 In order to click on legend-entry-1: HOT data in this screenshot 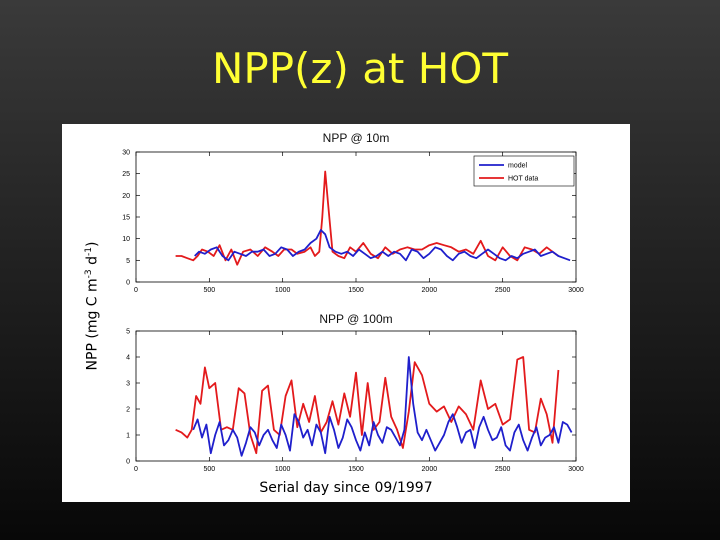, I will do `click(523, 179)`.